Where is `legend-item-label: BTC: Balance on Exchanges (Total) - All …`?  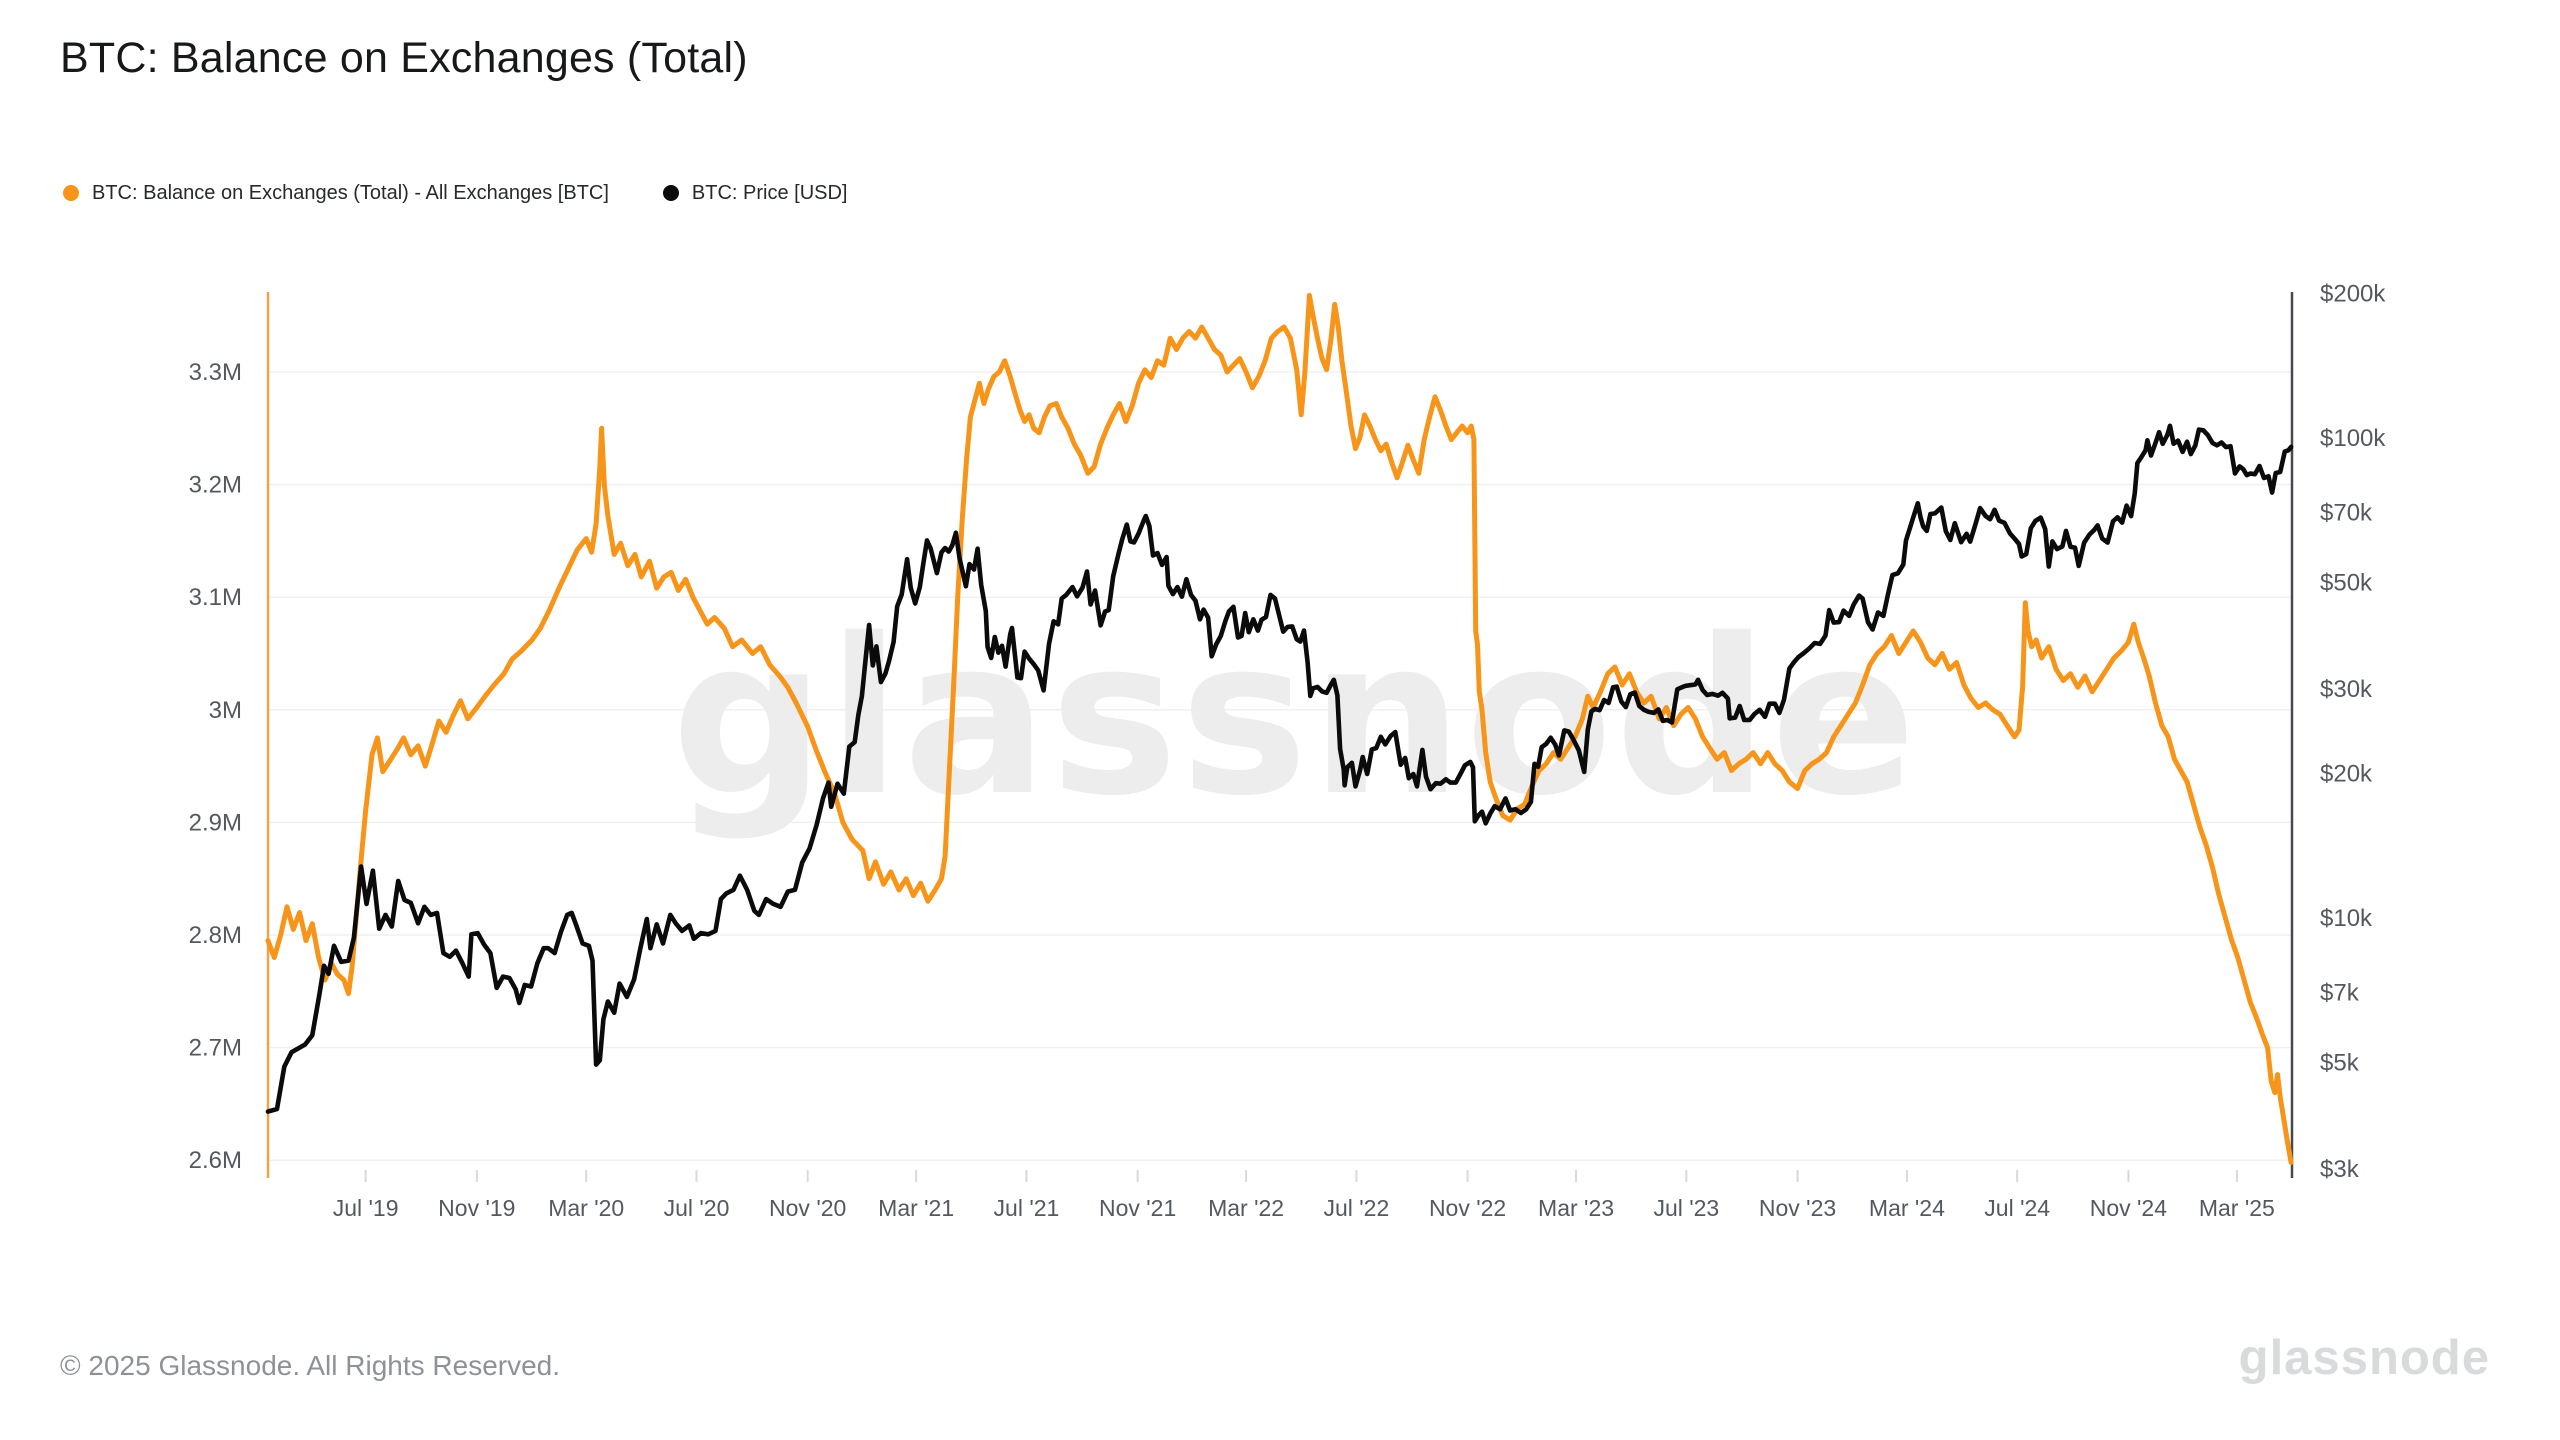 legend-item-label: BTC: Balance on Exchanges (Total) - All … is located at coordinates (350, 192).